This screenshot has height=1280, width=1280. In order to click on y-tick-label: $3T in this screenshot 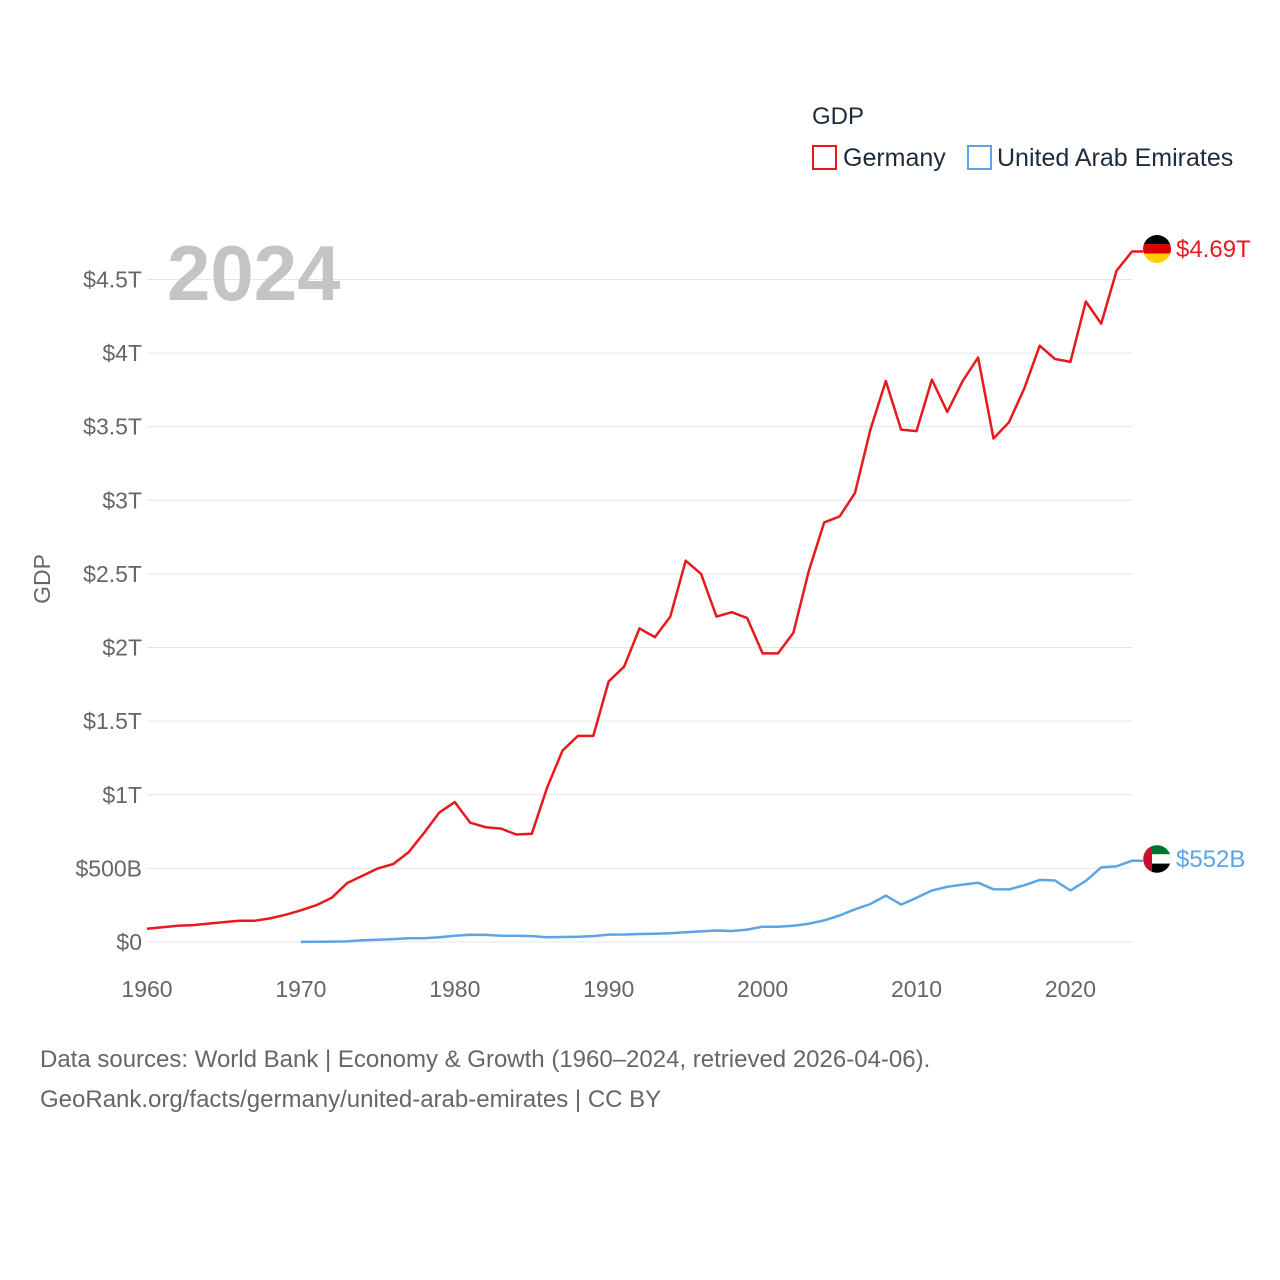, I will do `click(122, 500)`.